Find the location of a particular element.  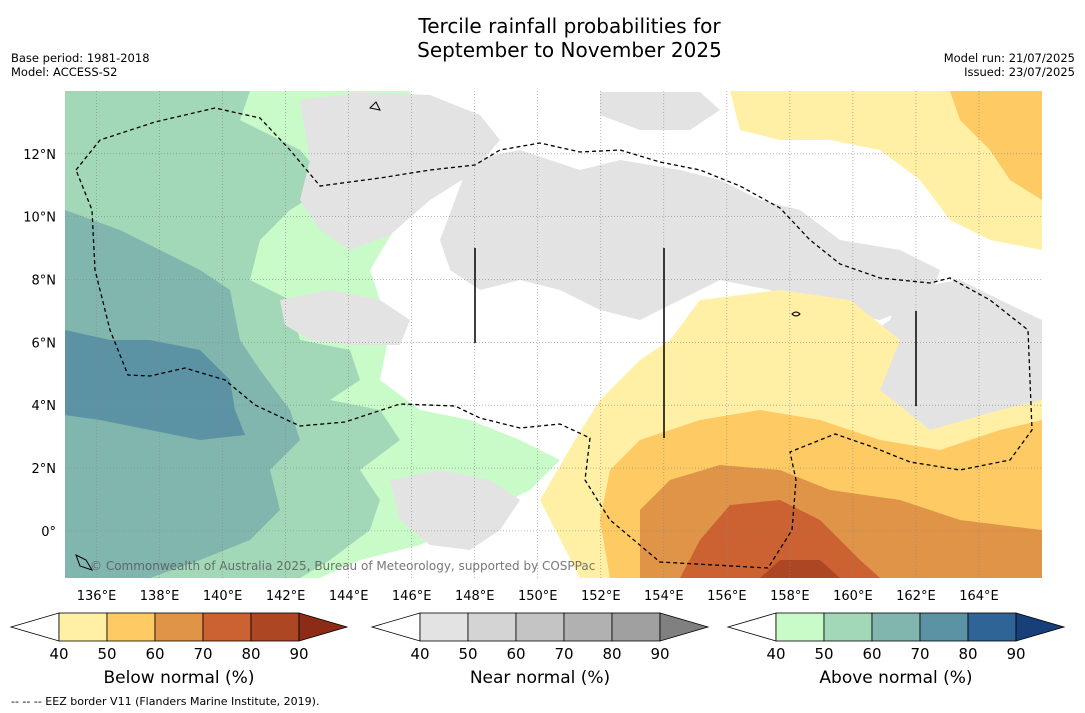

colorbar-title-2: Near normal (%) is located at coordinates (540, 678).